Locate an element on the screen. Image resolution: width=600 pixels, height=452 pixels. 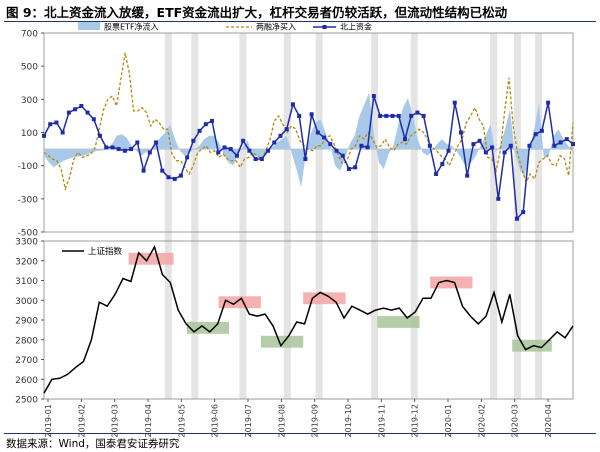
legend-index-label: 上证指数 is located at coordinates (105, 251).